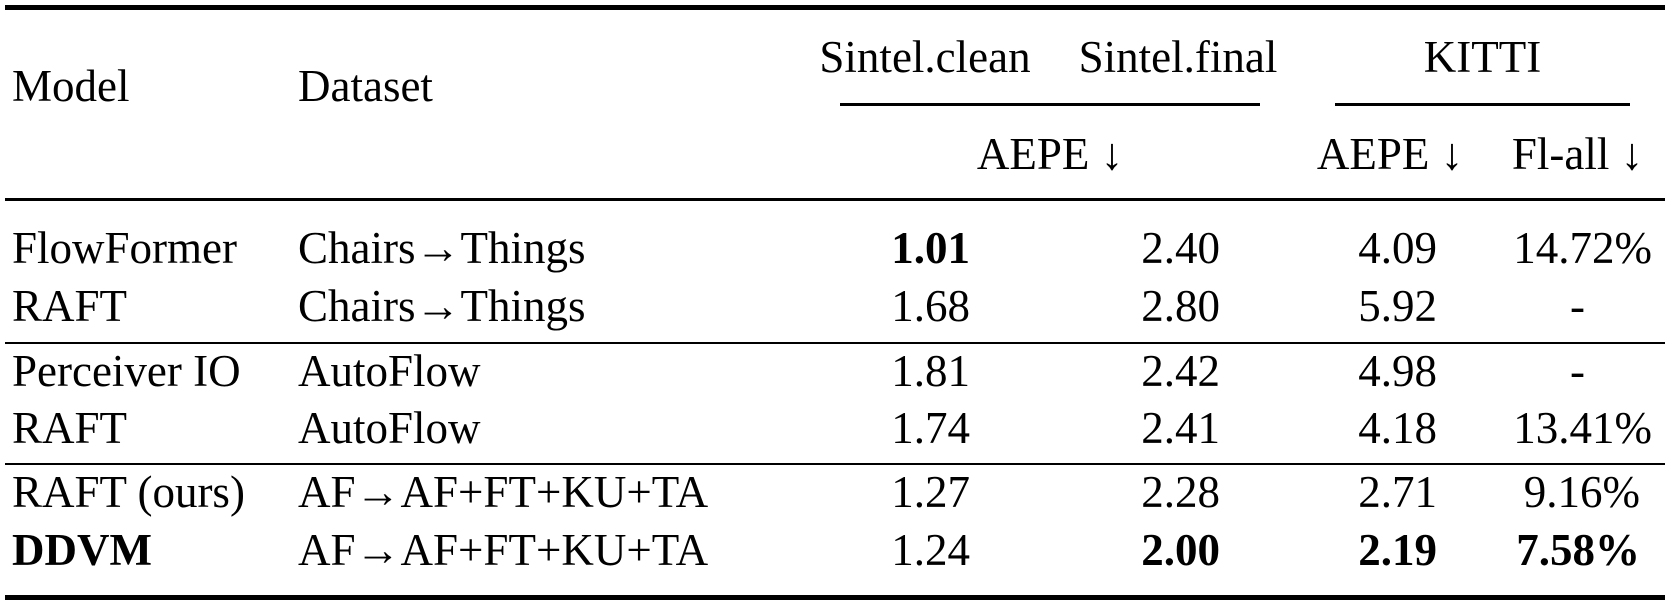  I want to click on row-sintel-clean: 1.27, so click(930, 492).